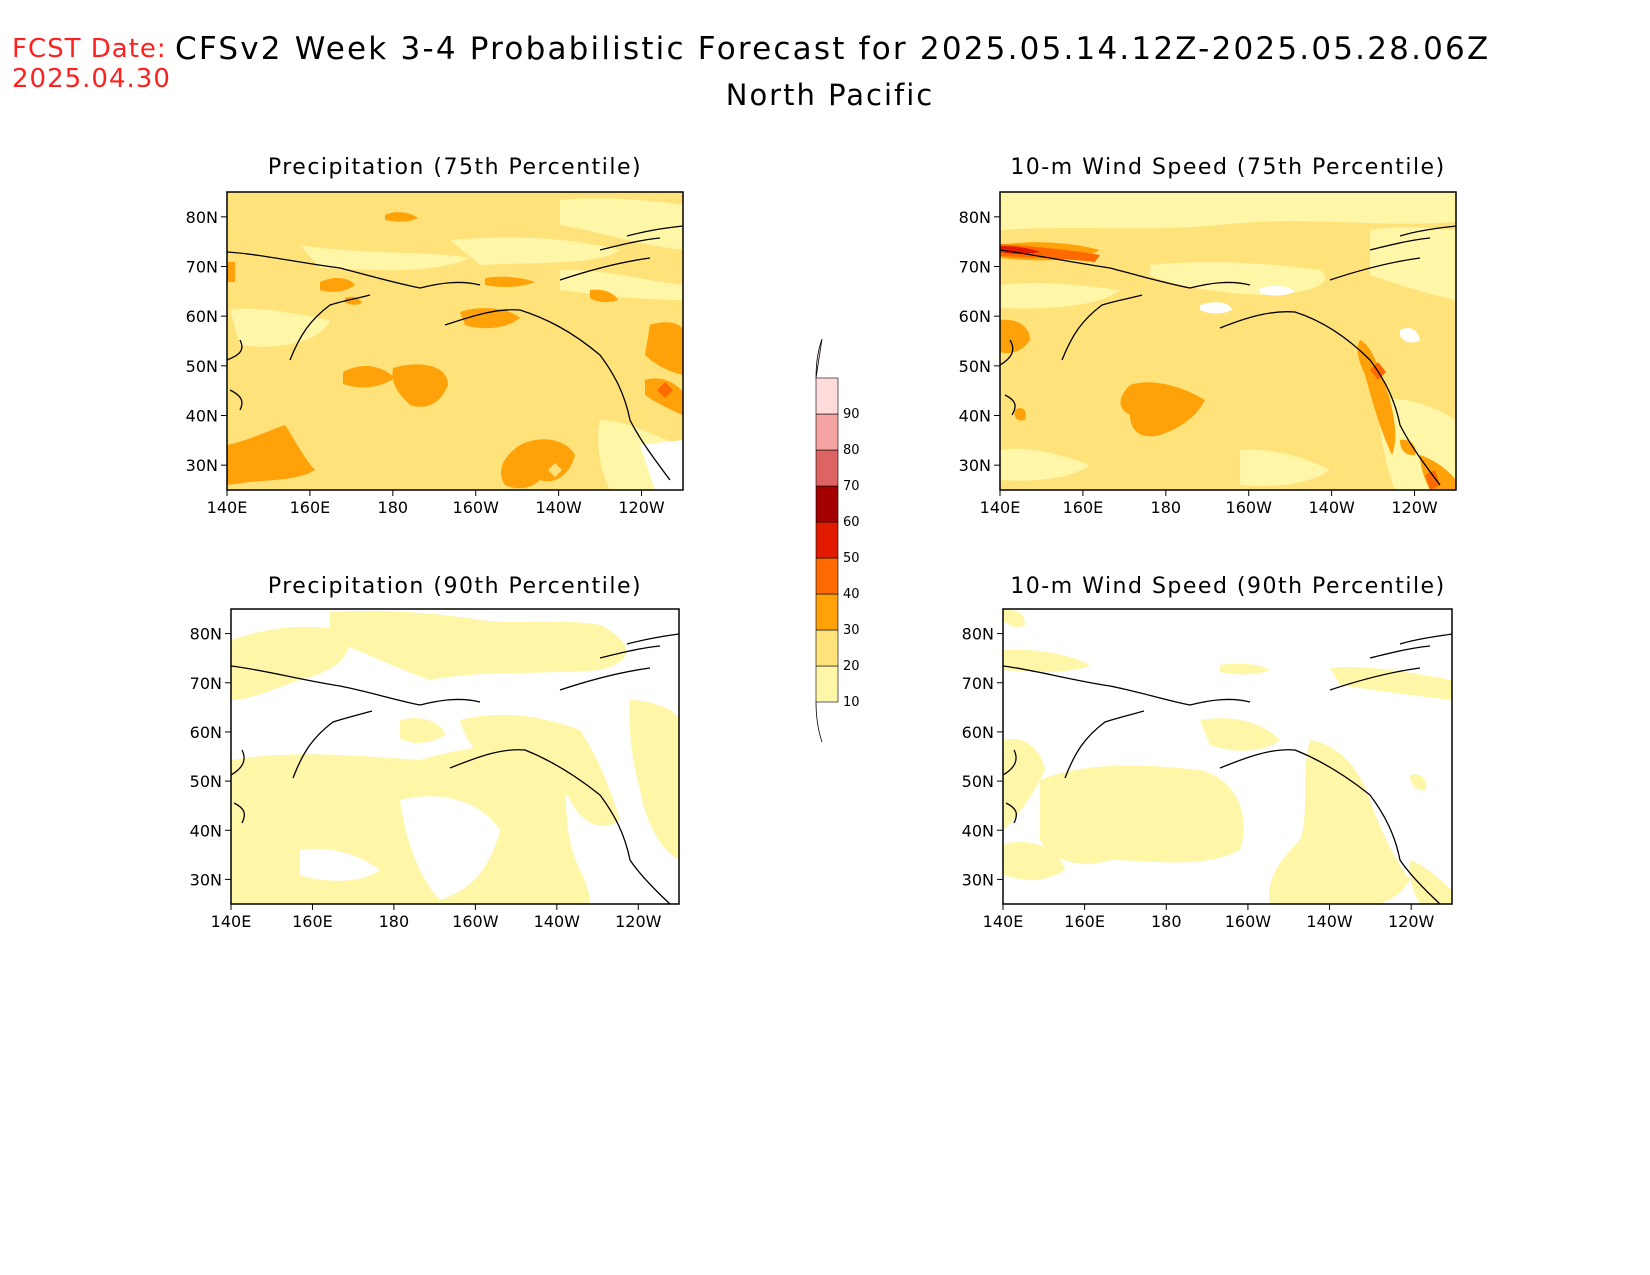  I want to click on panel-title: 10-m Wind Speed (90th Percentile), so click(1227, 586).